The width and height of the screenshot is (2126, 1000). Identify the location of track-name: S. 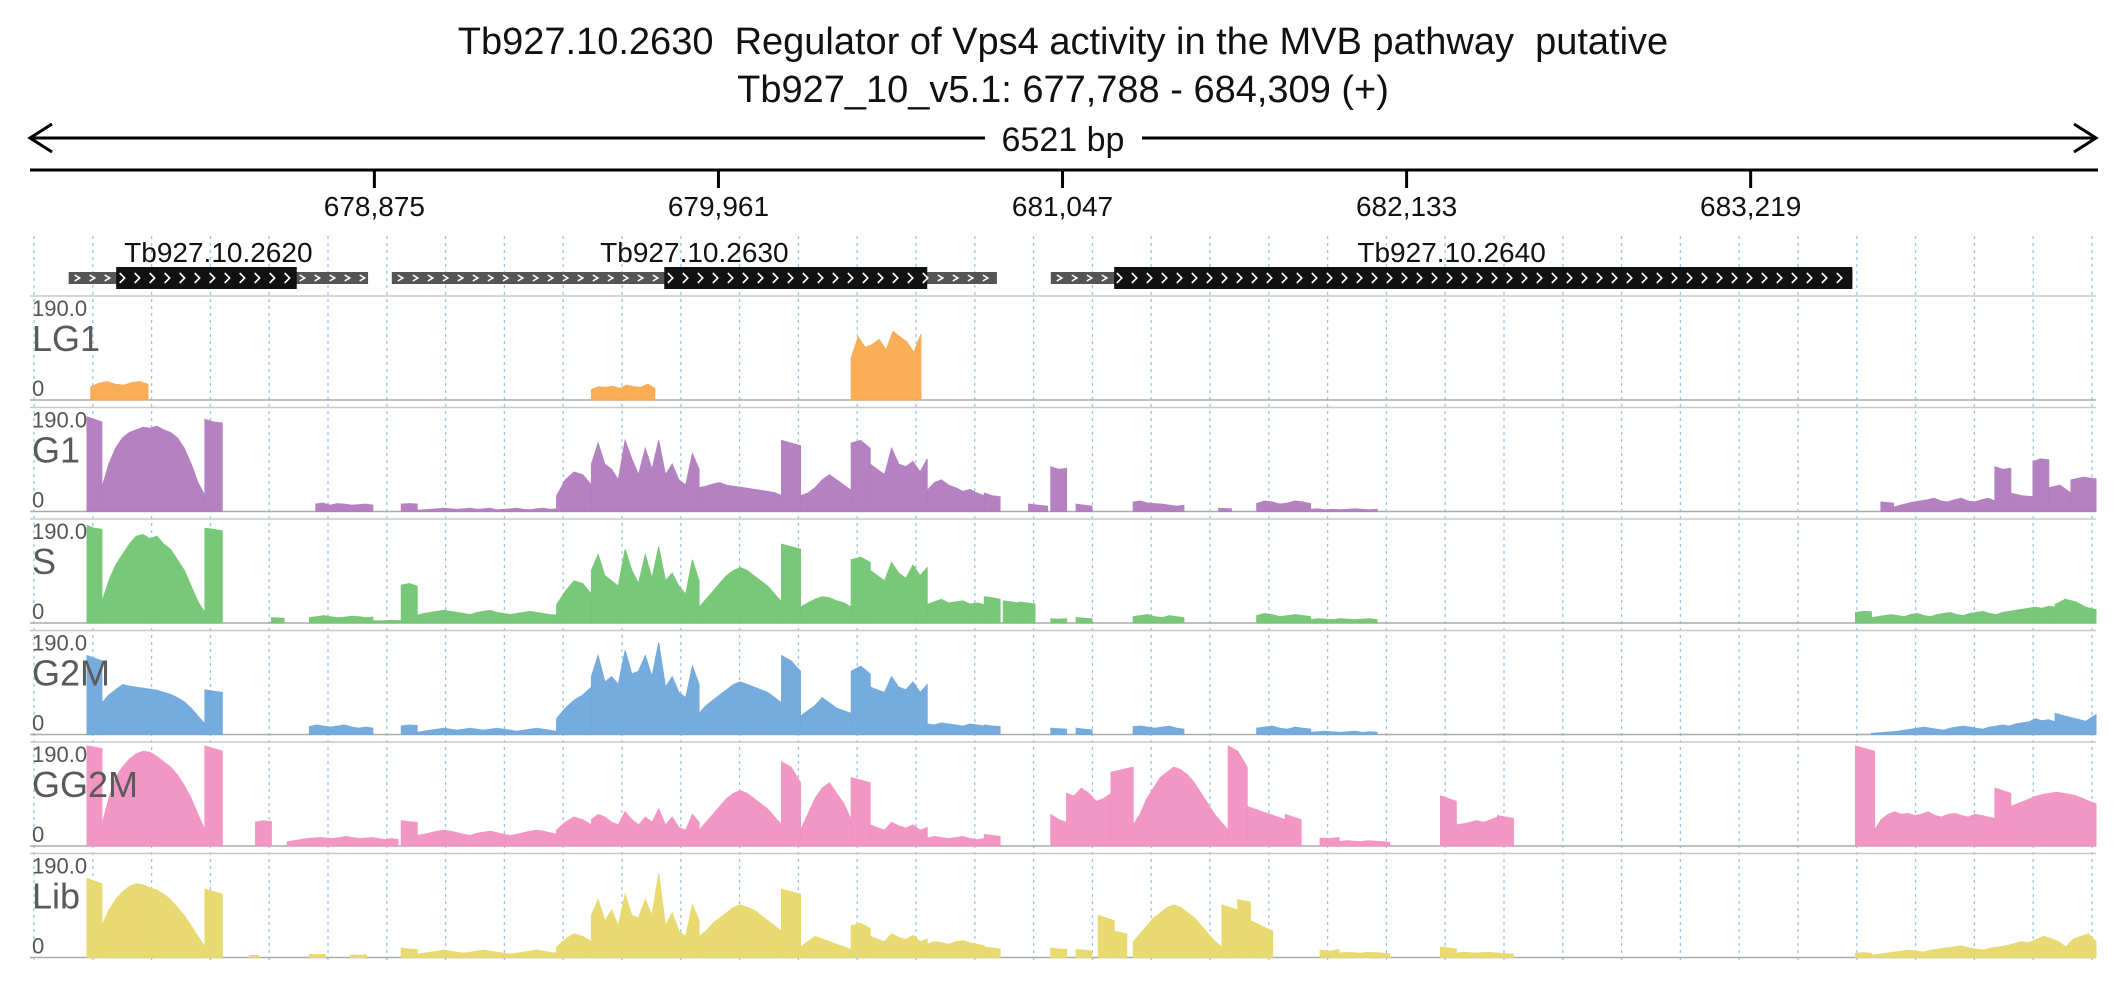
(44, 561).